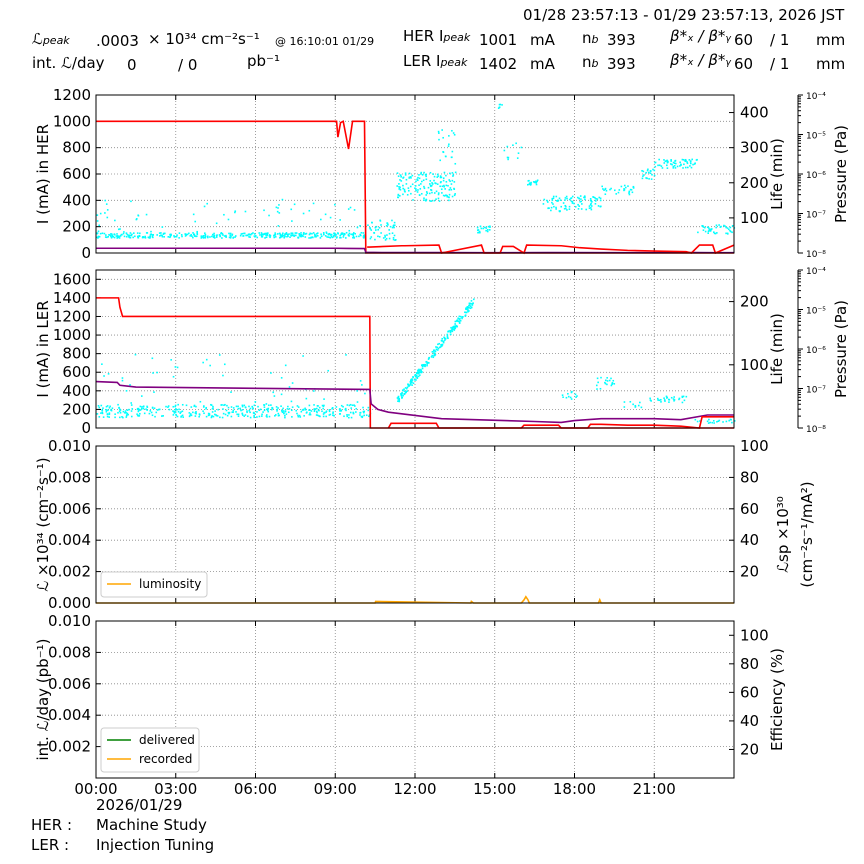 Image resolution: width=864 pixels, height=864 pixels. Describe the element at coordinates (150, 750) in the screenshot. I see `int-legend` at that location.